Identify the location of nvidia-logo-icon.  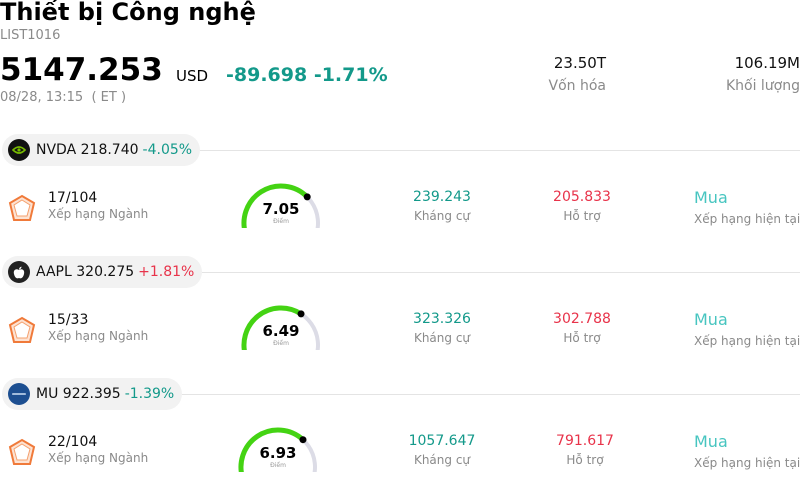
(19, 150).